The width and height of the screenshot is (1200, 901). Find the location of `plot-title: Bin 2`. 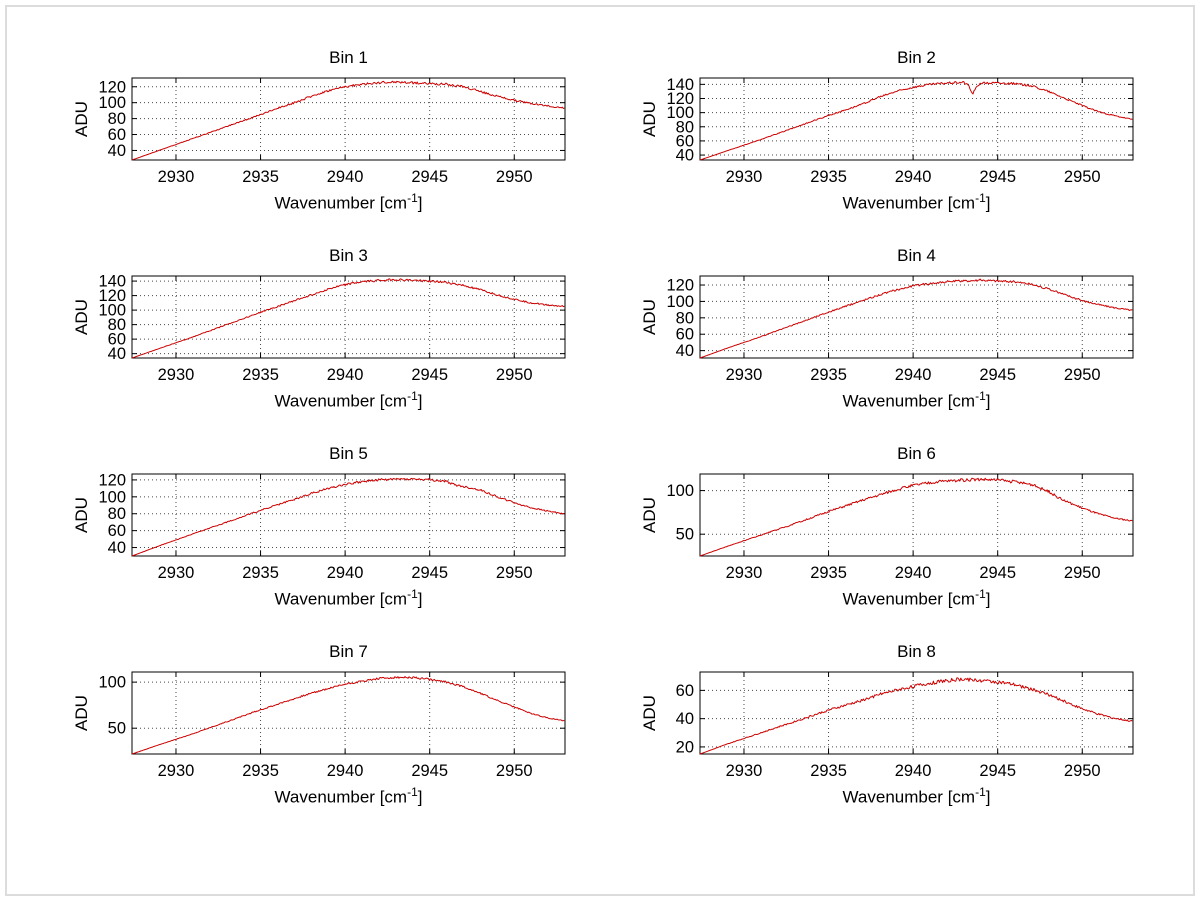

plot-title: Bin 2 is located at coordinates (916, 57).